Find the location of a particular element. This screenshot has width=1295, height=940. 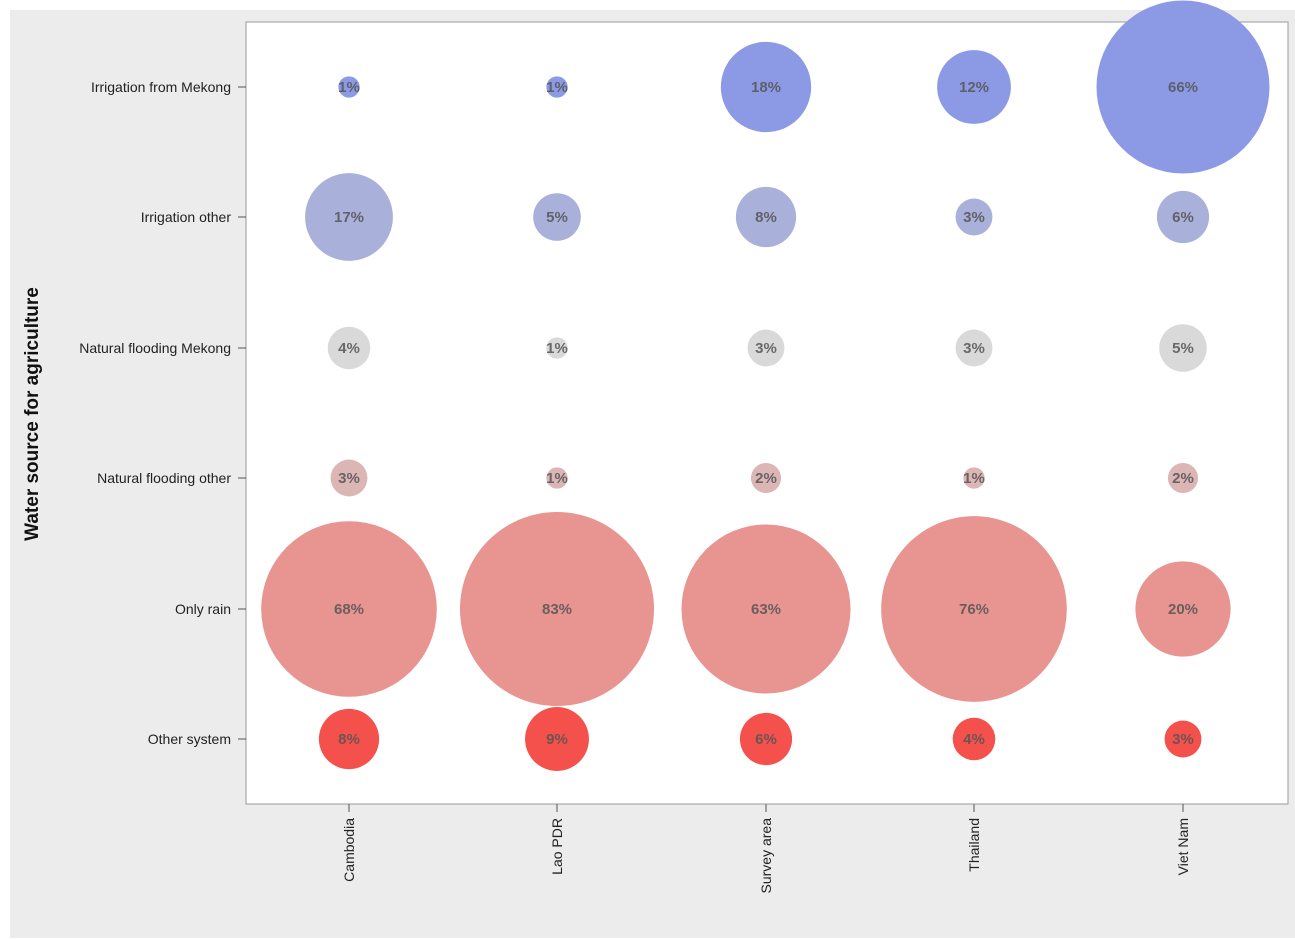

data-label: 18% is located at coordinates (766, 87).